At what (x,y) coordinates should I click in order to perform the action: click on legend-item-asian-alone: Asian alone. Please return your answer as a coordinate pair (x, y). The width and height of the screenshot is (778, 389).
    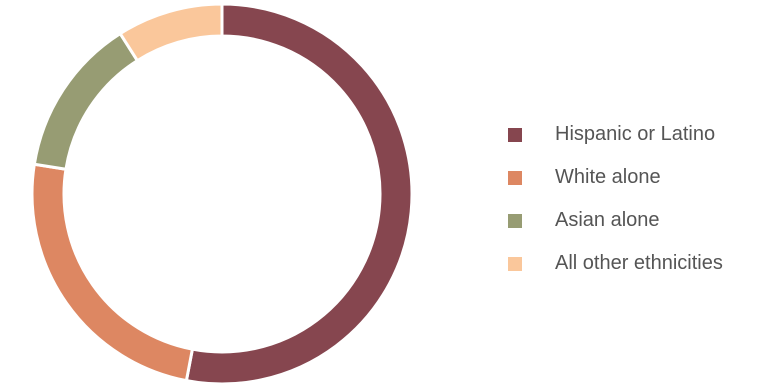
    Looking at the image, I should click on (615, 220).